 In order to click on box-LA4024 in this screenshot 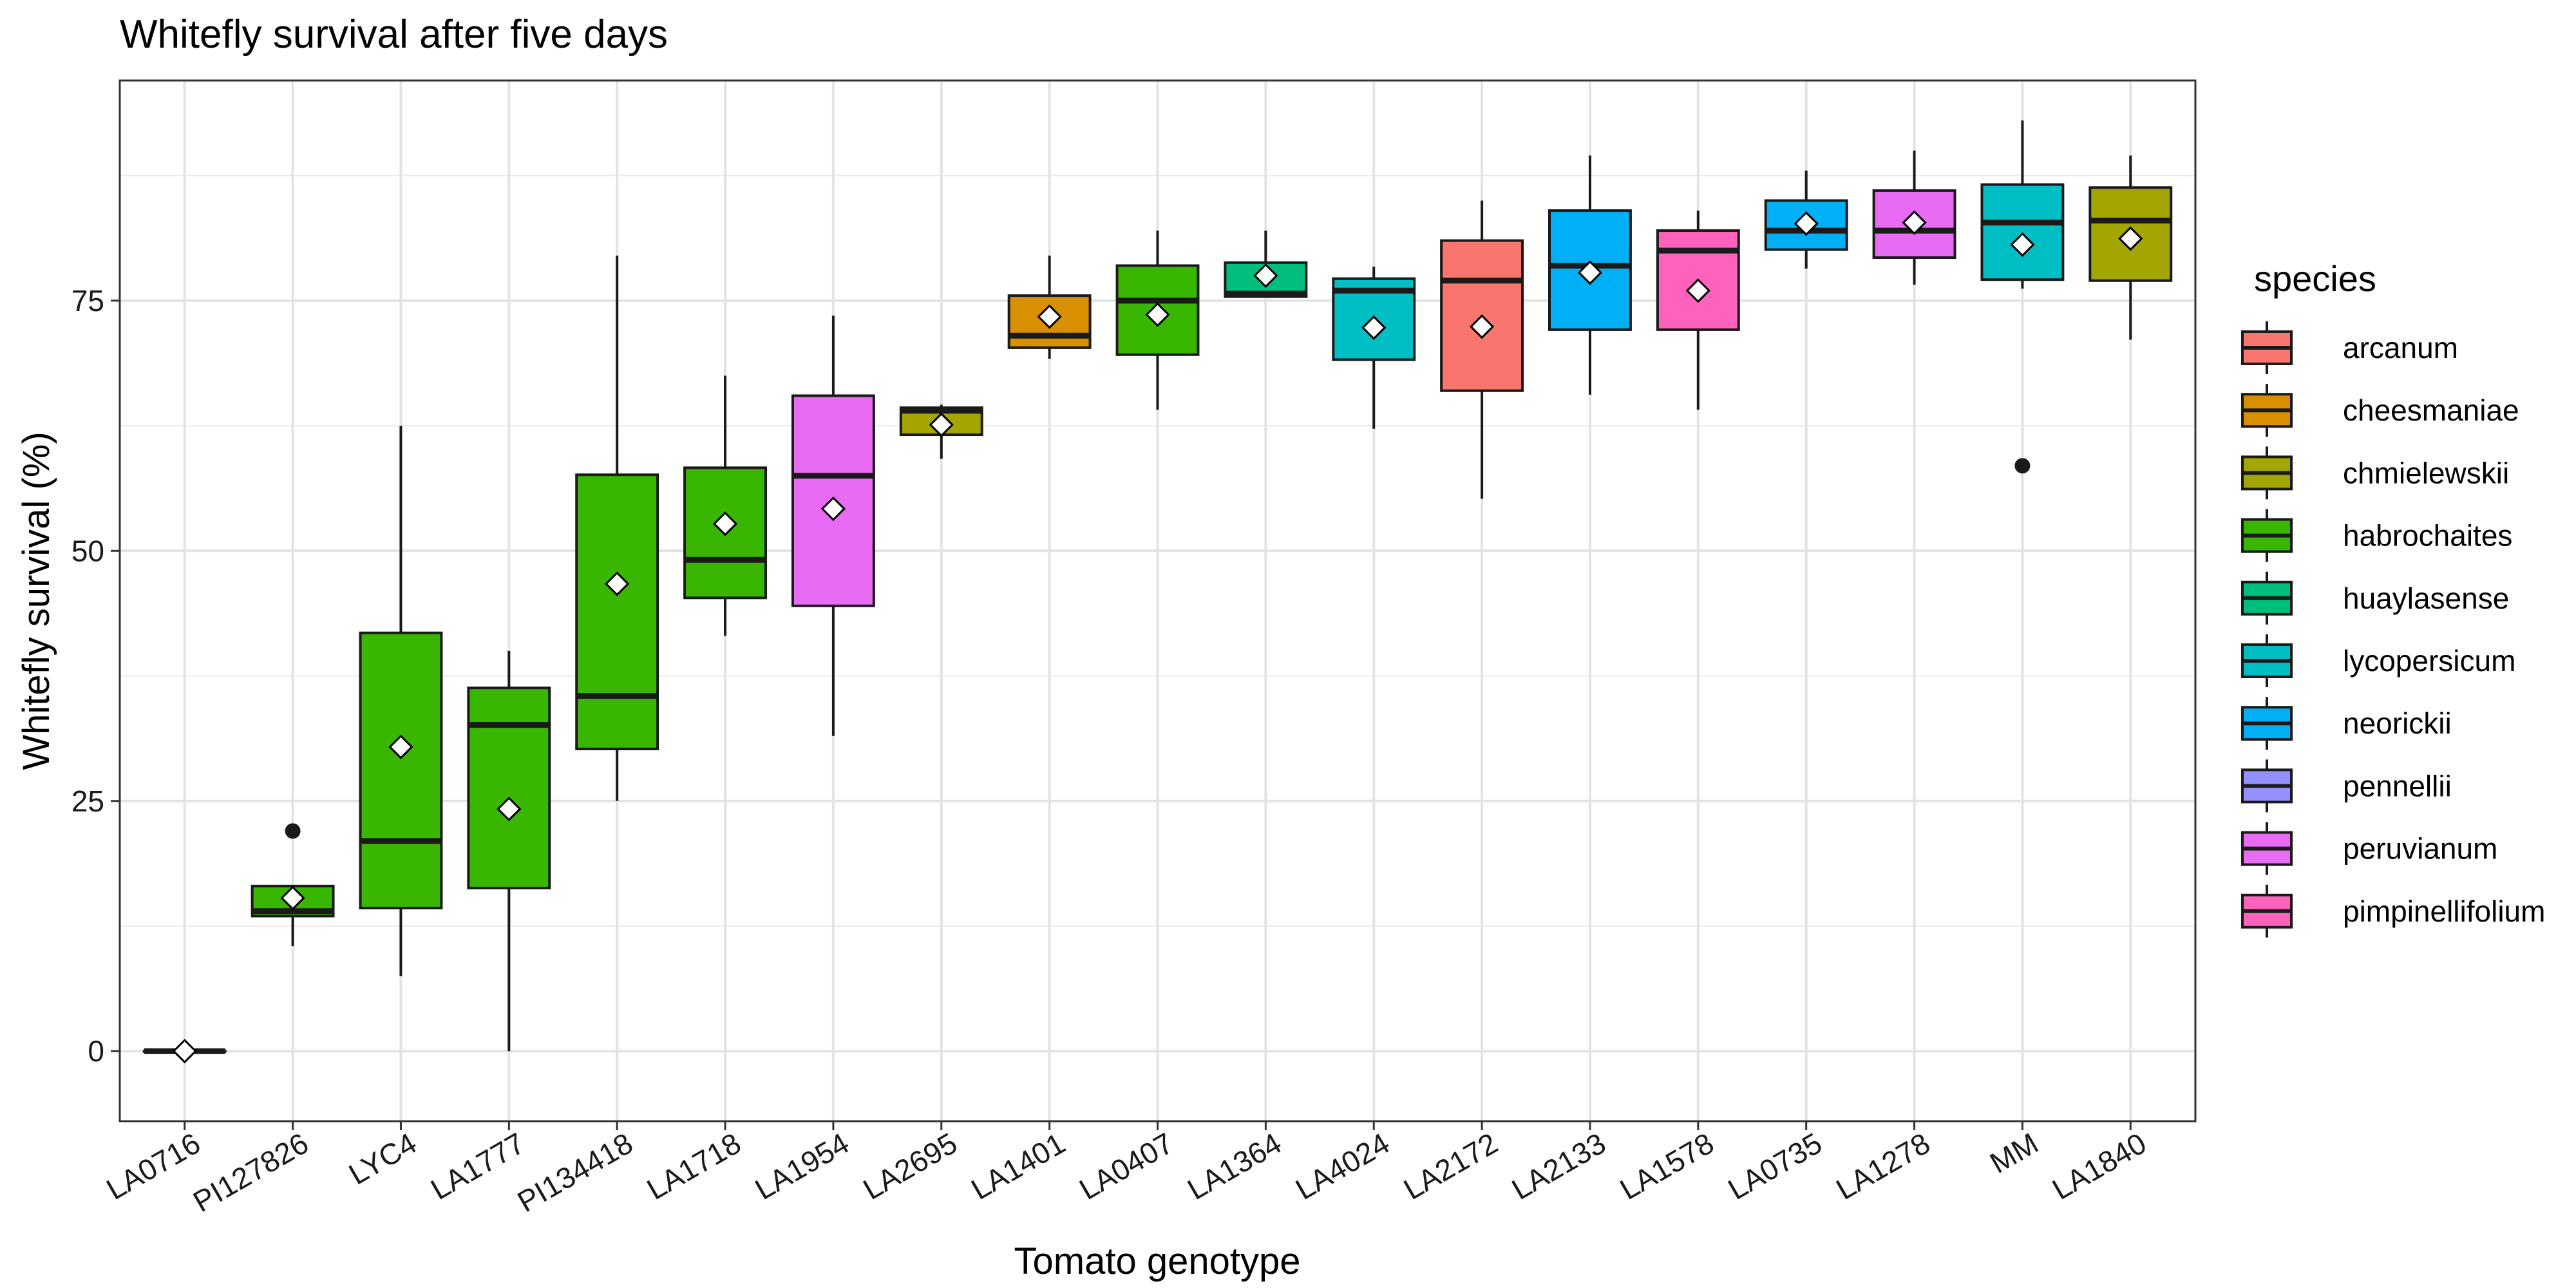, I will do `click(1374, 348)`.